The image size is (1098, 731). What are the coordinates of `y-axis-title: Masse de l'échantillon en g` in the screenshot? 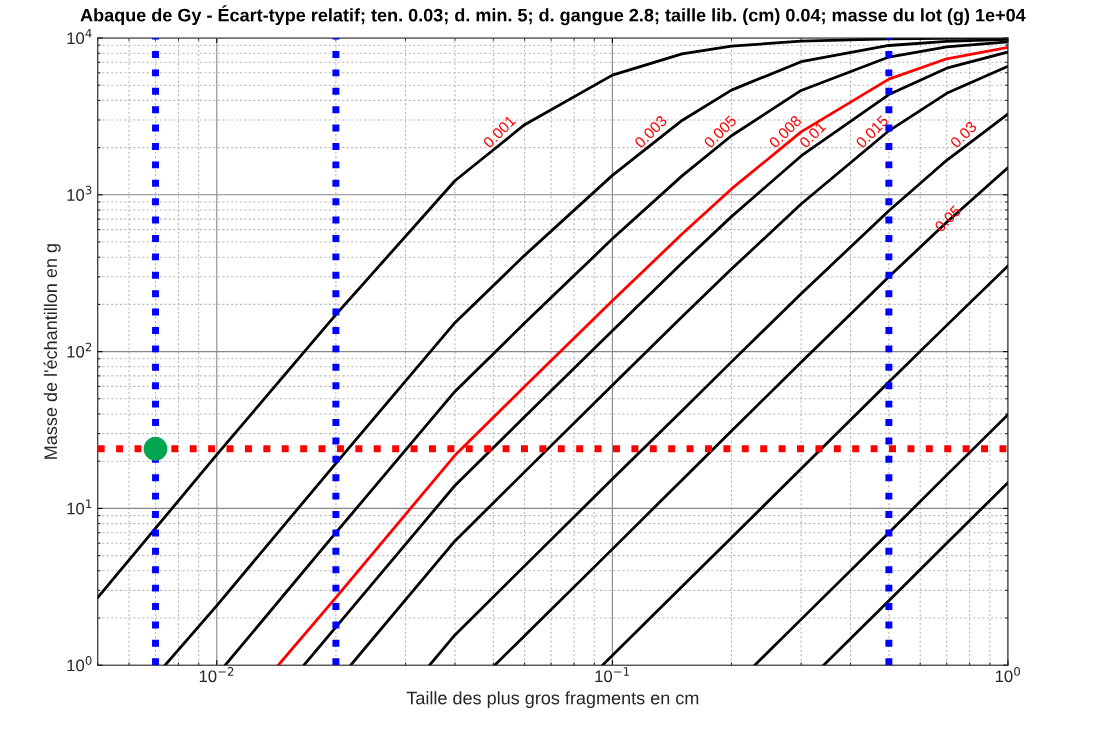 It's located at (52, 351).